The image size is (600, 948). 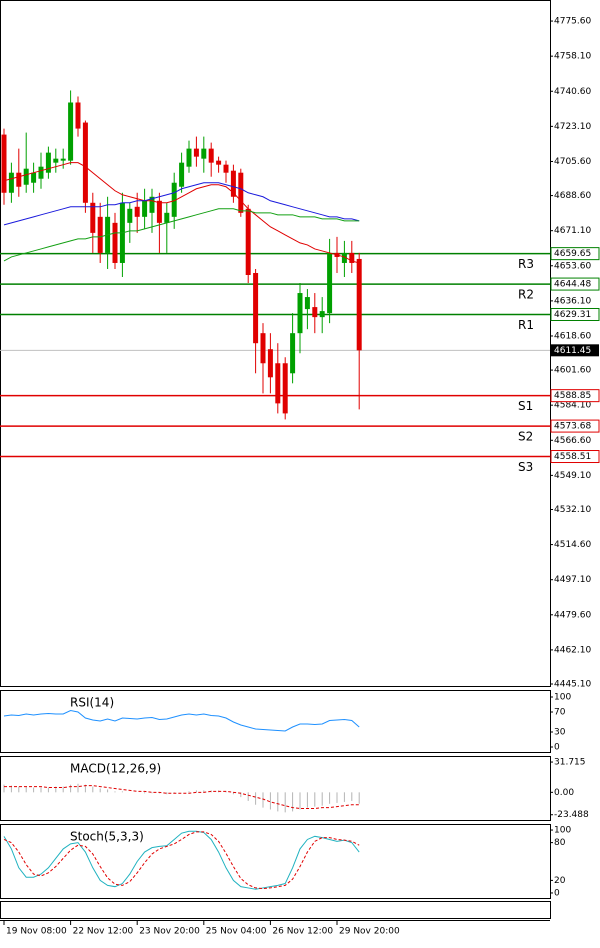 I want to click on level-name: R1, so click(x=526, y=325).